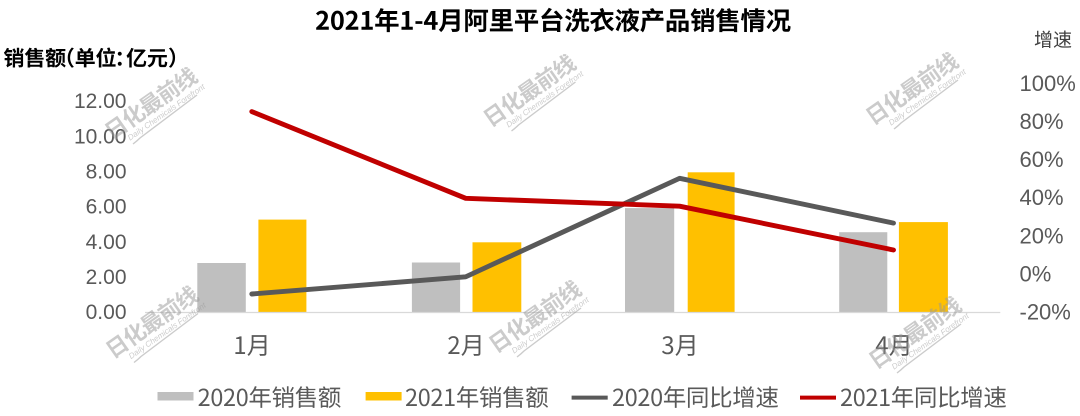 This screenshot has width=1080, height=416. Describe the element at coordinates (100, 136) in the screenshot. I see `svg-text: 10.00` at that location.